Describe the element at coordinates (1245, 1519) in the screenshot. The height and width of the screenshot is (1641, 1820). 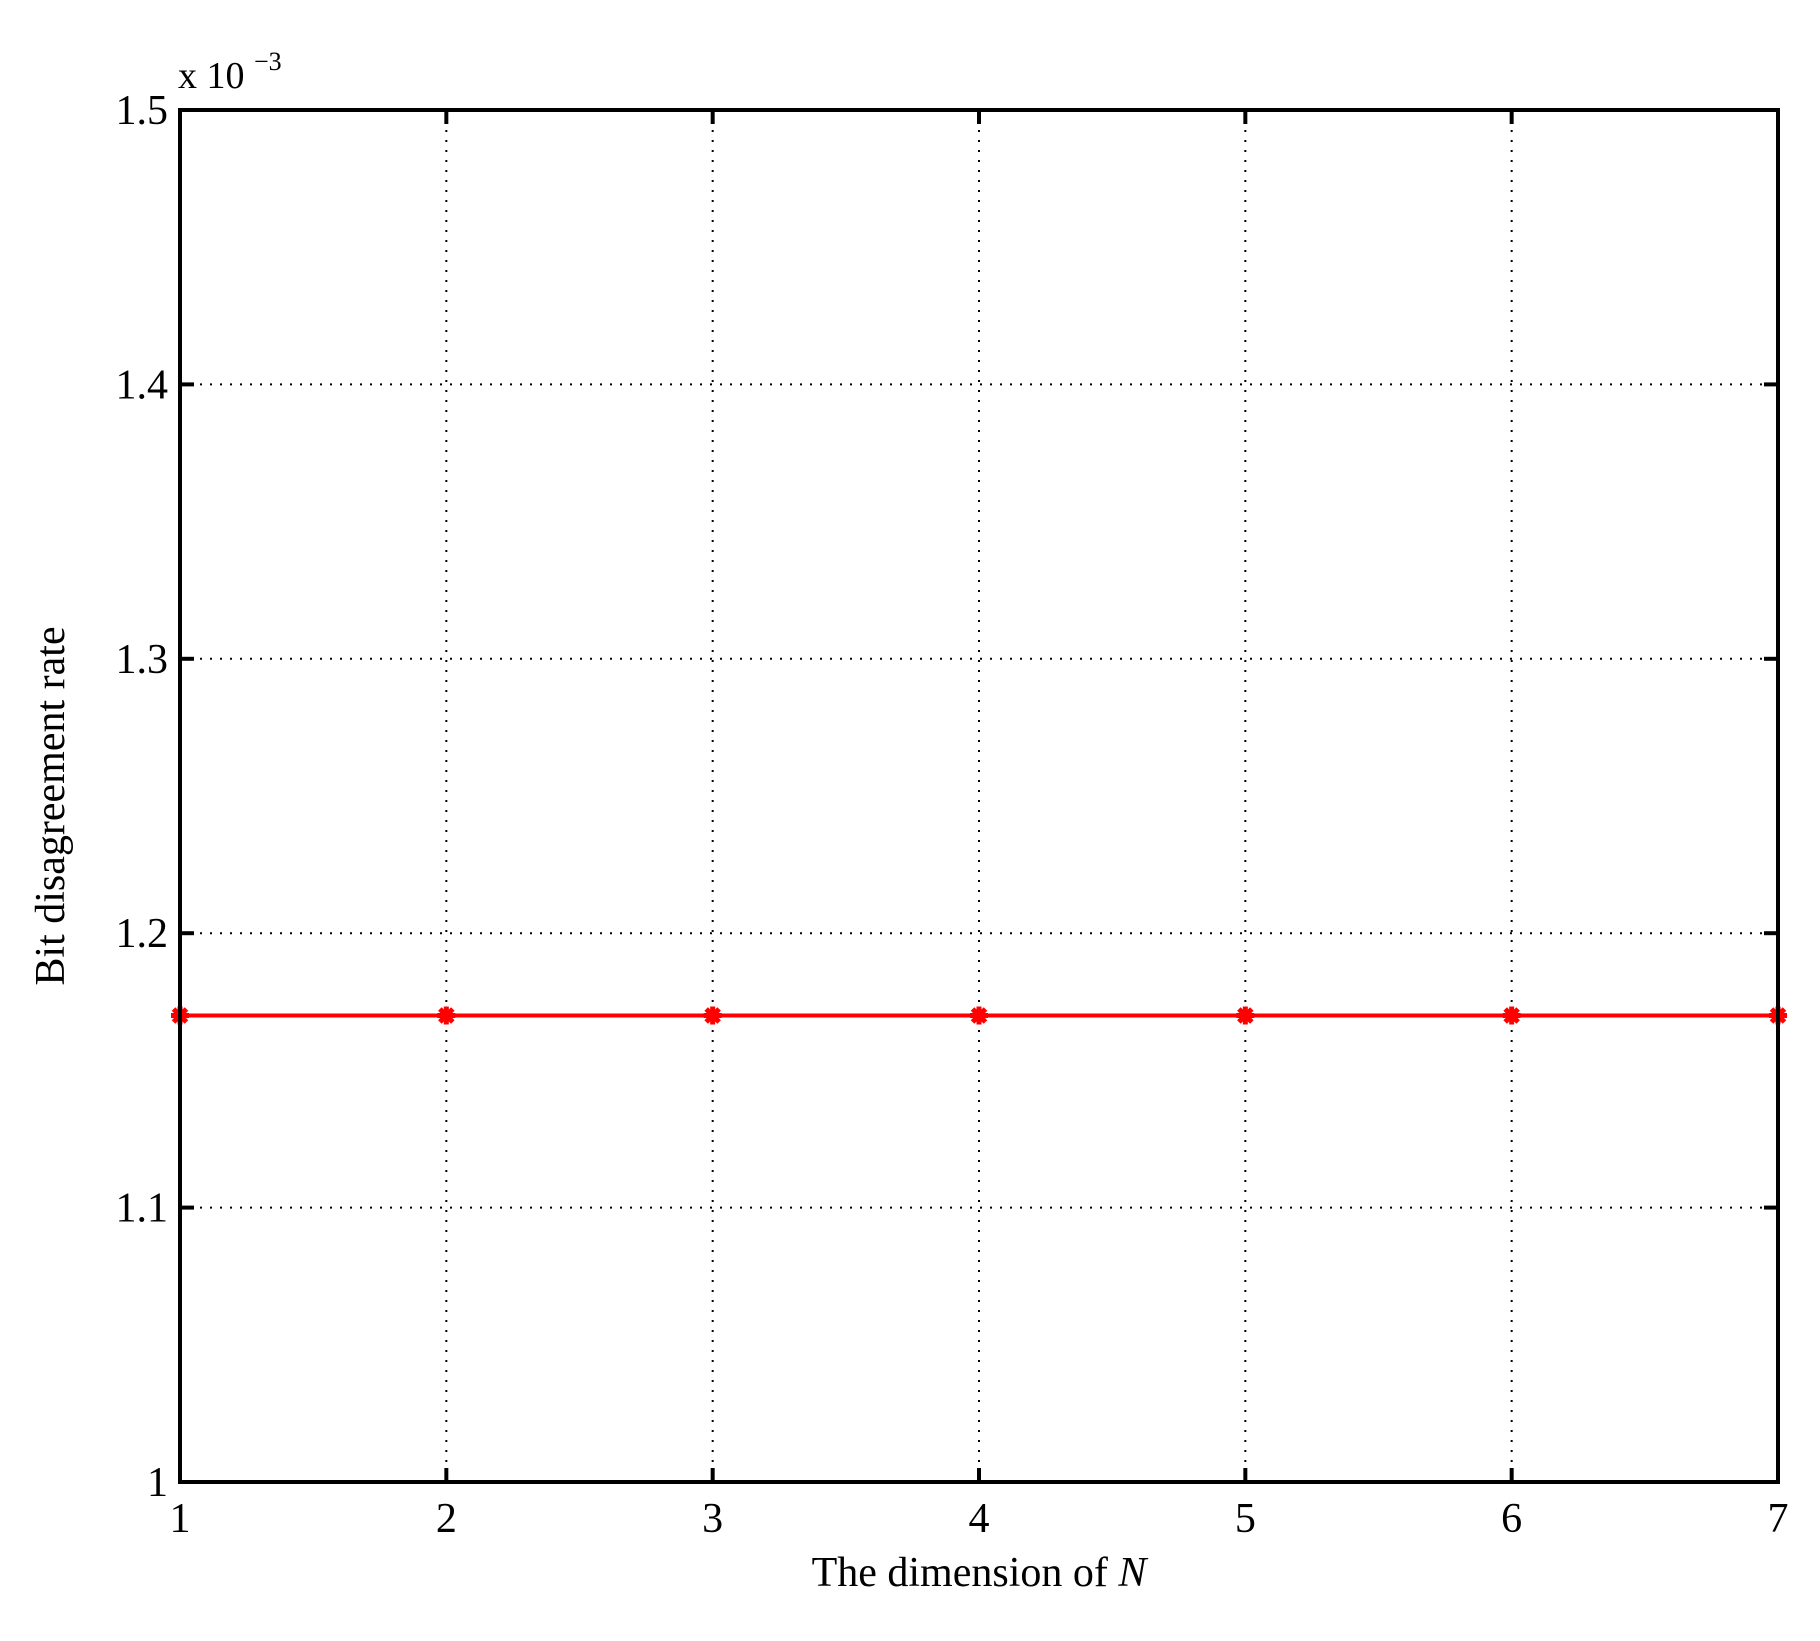
I see `x-tick-label: 5` at that location.